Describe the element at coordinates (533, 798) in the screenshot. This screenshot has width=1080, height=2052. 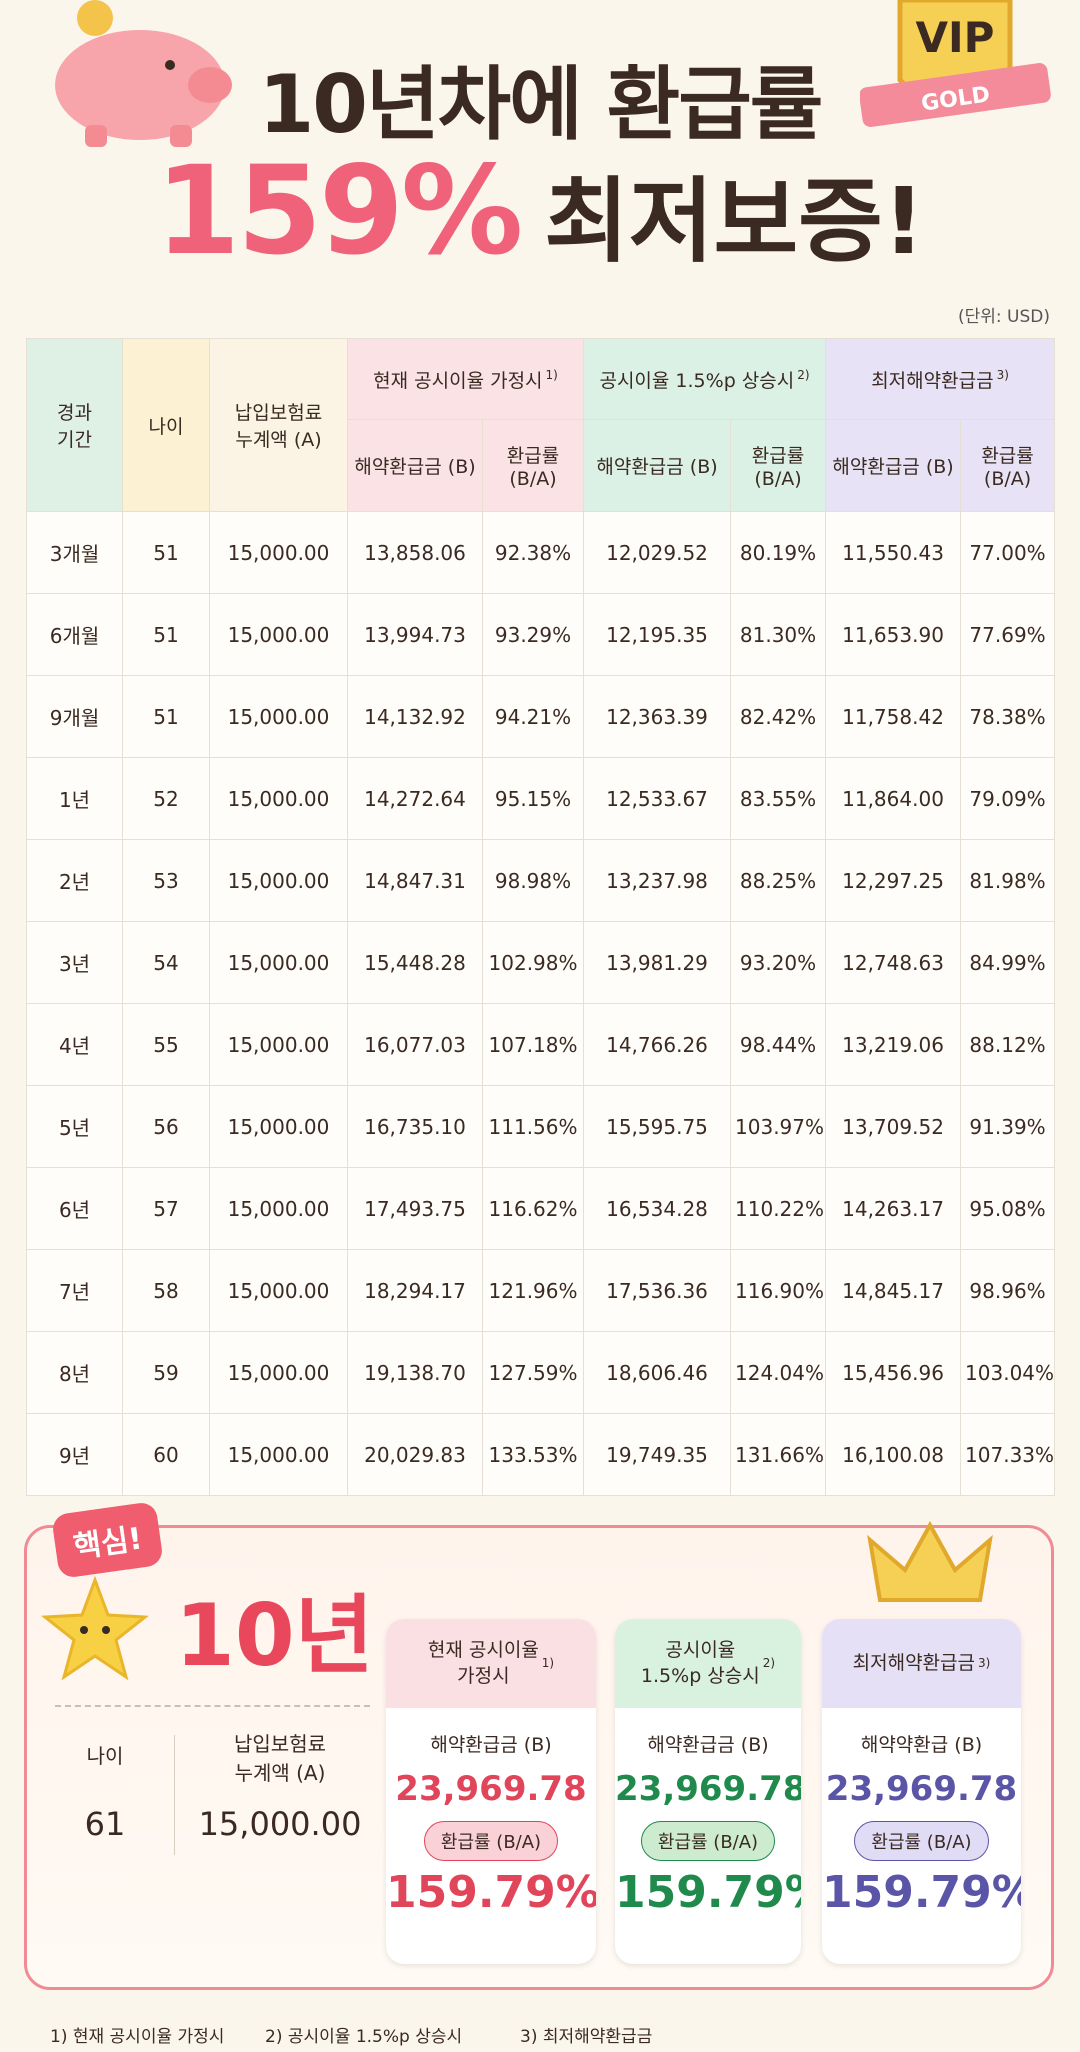
I see `table-cell: 95.15%` at that location.